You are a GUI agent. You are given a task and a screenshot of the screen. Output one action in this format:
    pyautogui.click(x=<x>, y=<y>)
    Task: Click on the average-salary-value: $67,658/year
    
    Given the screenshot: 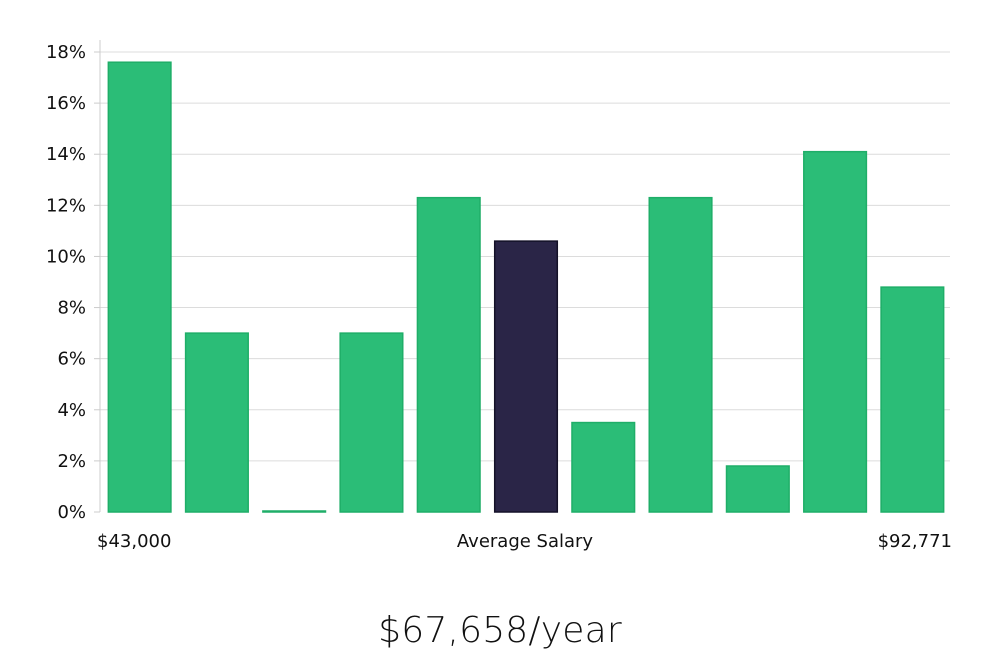 What is the action you would take?
    pyautogui.click(x=500, y=630)
    